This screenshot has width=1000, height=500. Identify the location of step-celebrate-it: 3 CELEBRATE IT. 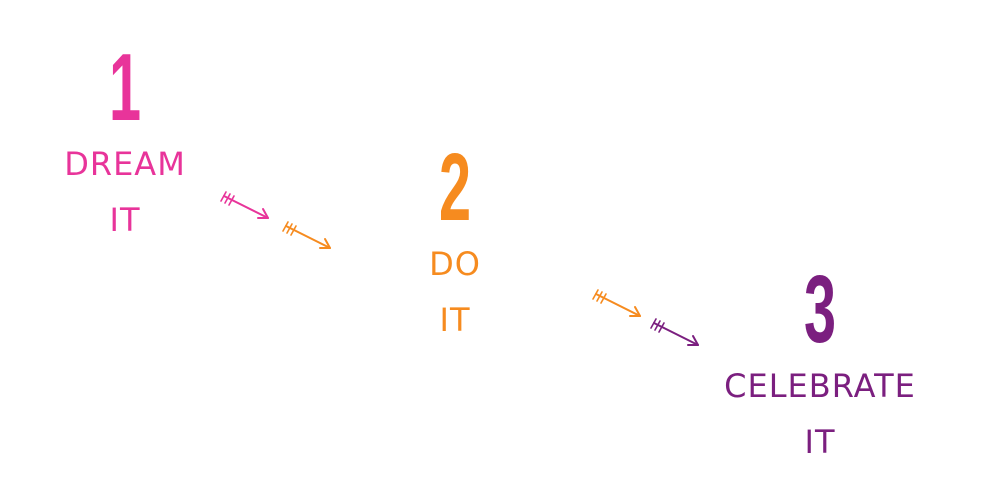
(820, 366).